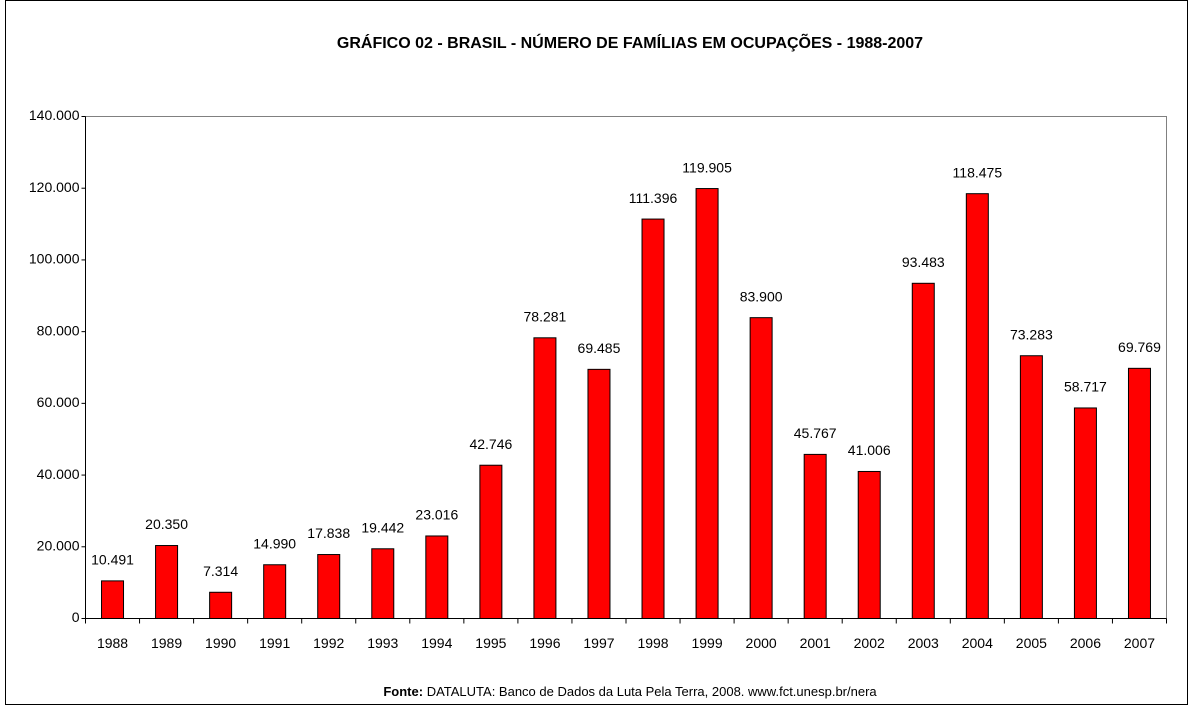 Image resolution: width=1193 pixels, height=709 pixels. Describe the element at coordinates (707, 167) in the screenshot. I see `data-label: 119.905` at that location.